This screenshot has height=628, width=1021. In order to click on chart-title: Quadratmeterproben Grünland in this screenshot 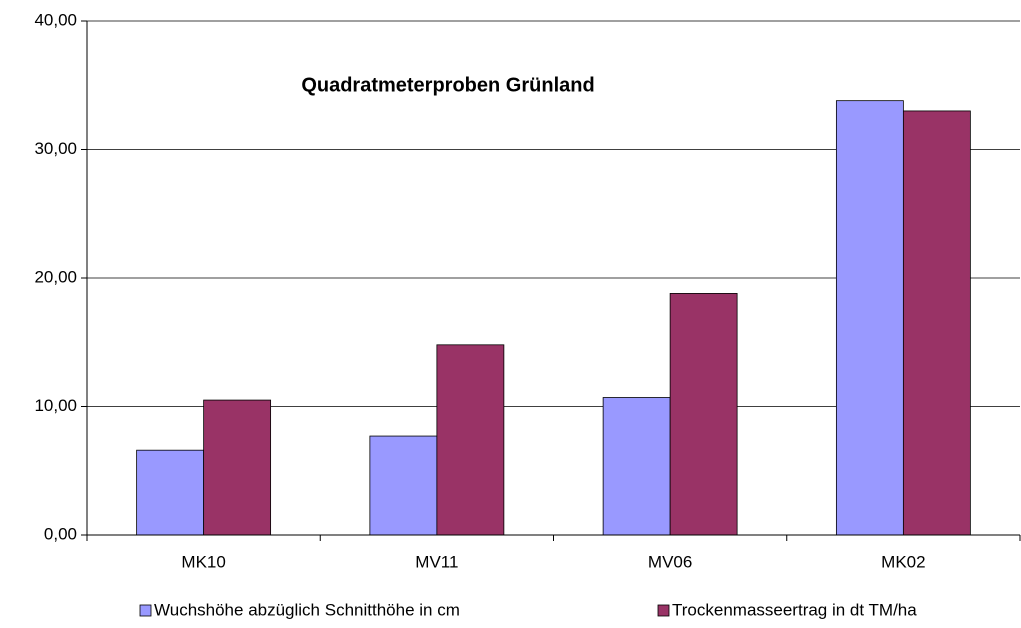, I will do `click(447, 85)`.